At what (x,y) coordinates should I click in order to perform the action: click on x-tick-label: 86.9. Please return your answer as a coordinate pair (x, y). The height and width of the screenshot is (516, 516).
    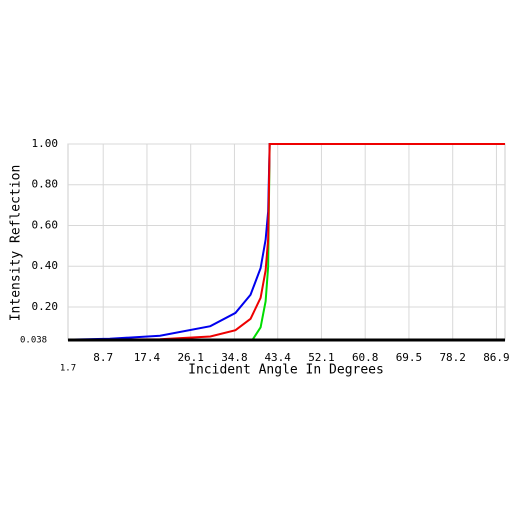
    Looking at the image, I should click on (496, 357).